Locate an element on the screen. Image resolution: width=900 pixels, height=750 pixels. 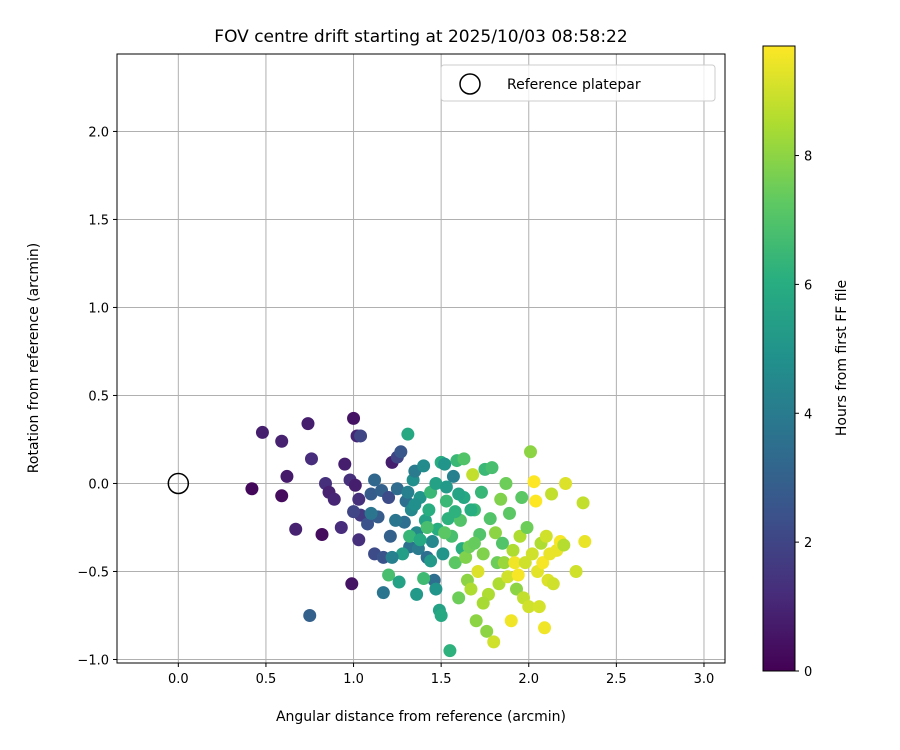
legend-box is located at coordinates (578, 83).